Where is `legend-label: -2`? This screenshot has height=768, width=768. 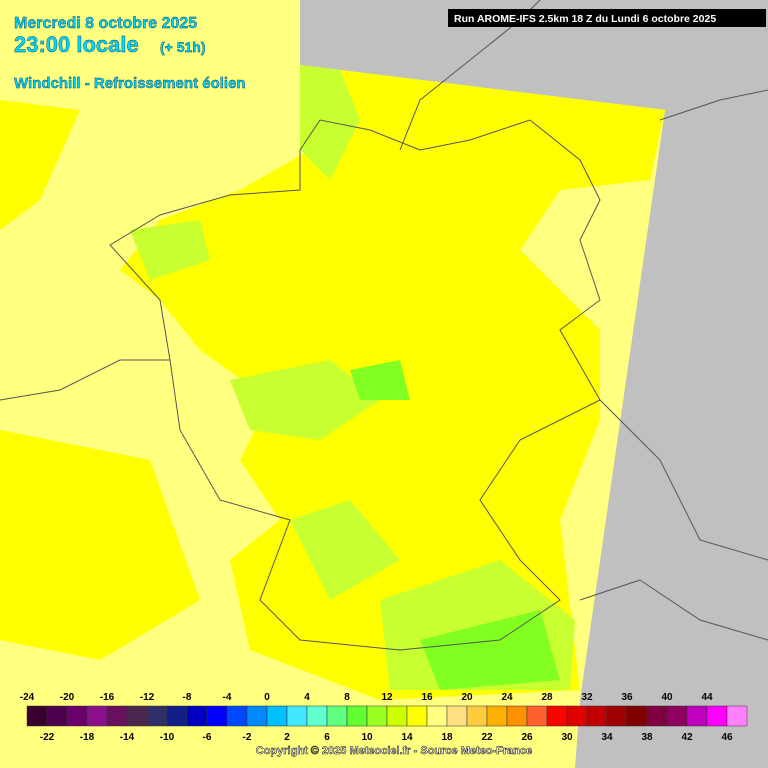
legend-label: -2 is located at coordinates (247, 737).